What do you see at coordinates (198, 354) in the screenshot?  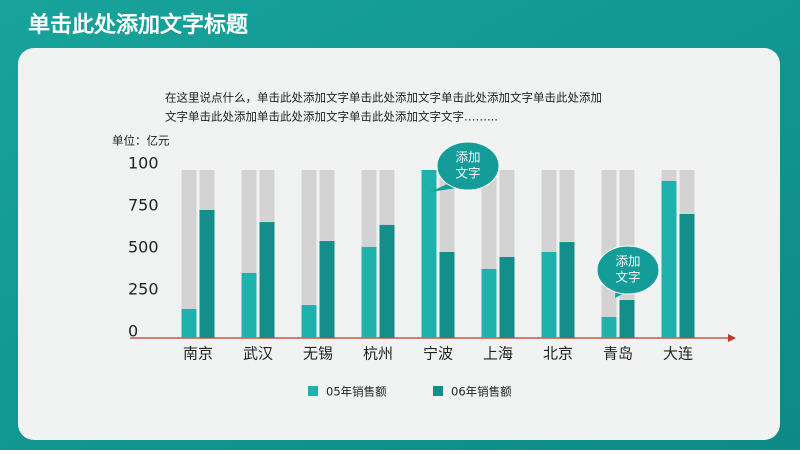 I see `x-tick-label: 南京` at bounding box center [198, 354].